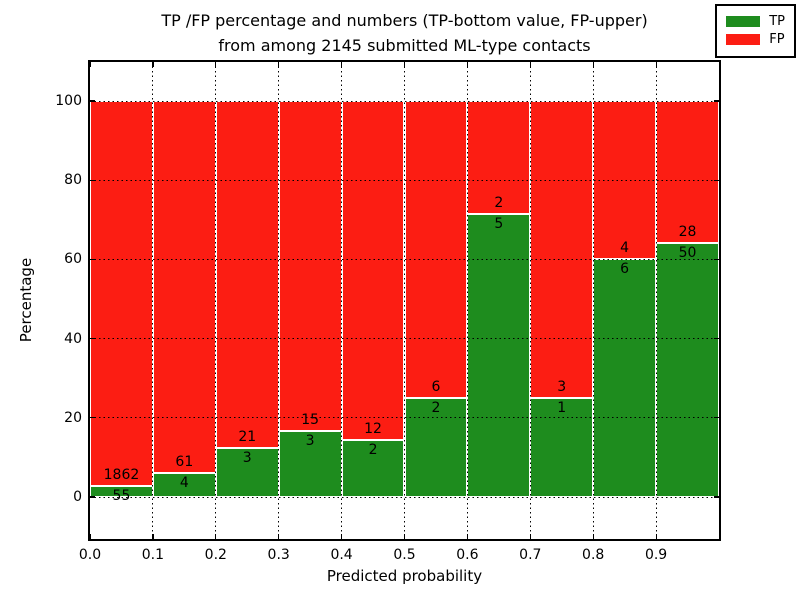  What do you see at coordinates (278, 555) in the screenshot?
I see `x-tick-label: 0.3` at bounding box center [278, 555].